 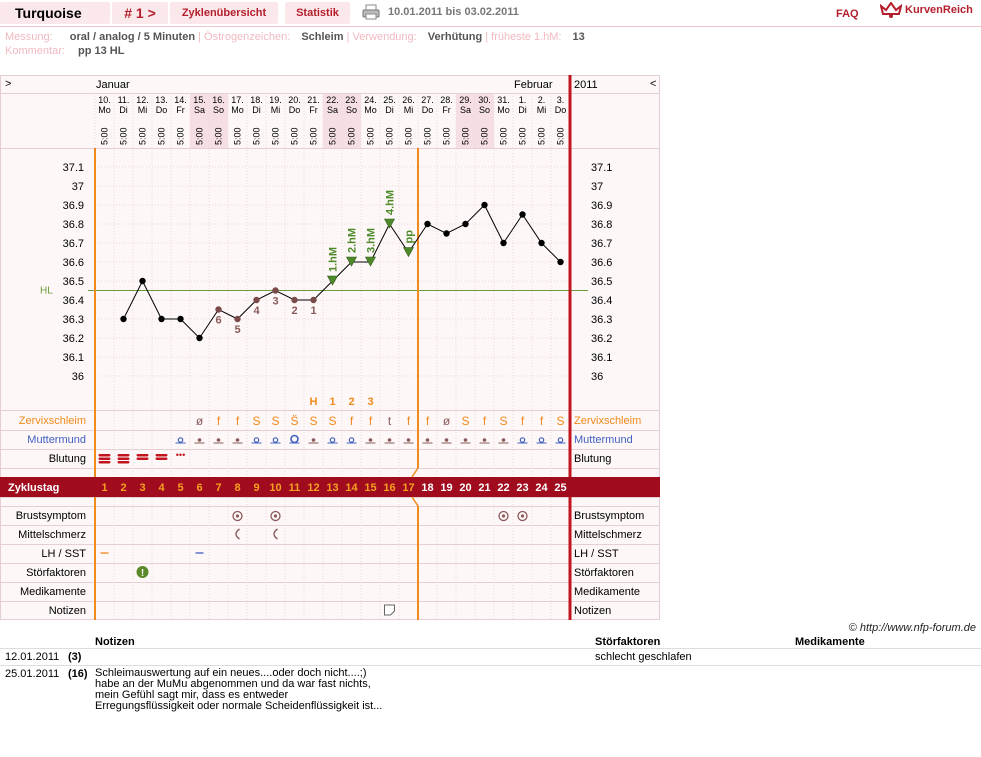 What do you see at coordinates (142, 100) in the screenshot?
I see `day-date-label: 12.` at bounding box center [142, 100].